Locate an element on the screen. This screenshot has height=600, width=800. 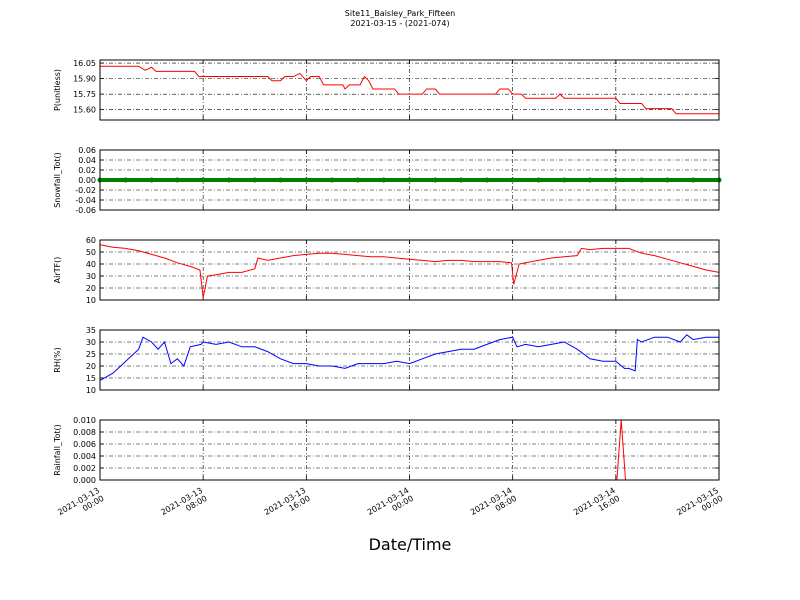
x-tick-label: 2021-03-1416:00 is located at coordinates (596, 505).